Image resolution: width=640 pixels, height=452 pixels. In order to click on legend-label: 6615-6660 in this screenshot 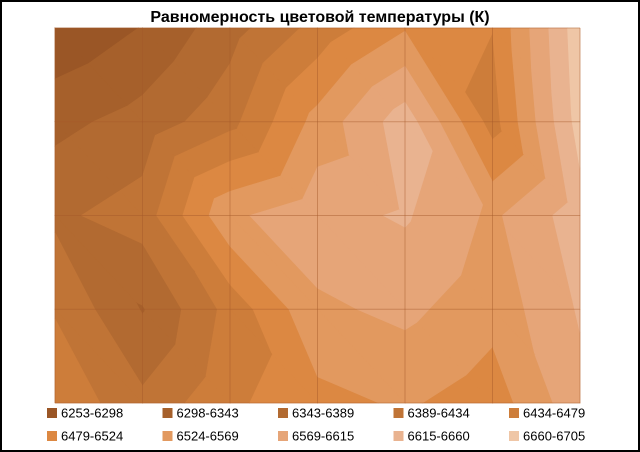, I will do `click(439, 435)`.